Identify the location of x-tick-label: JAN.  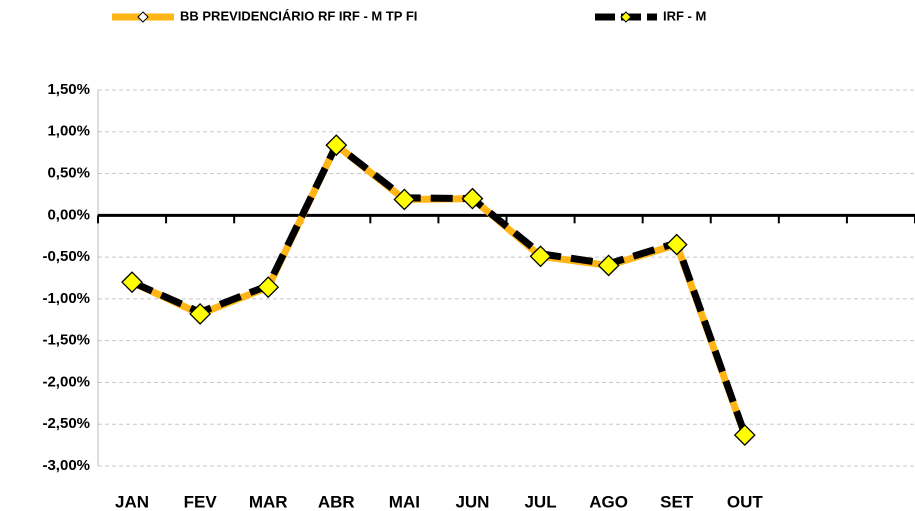
(132, 501).